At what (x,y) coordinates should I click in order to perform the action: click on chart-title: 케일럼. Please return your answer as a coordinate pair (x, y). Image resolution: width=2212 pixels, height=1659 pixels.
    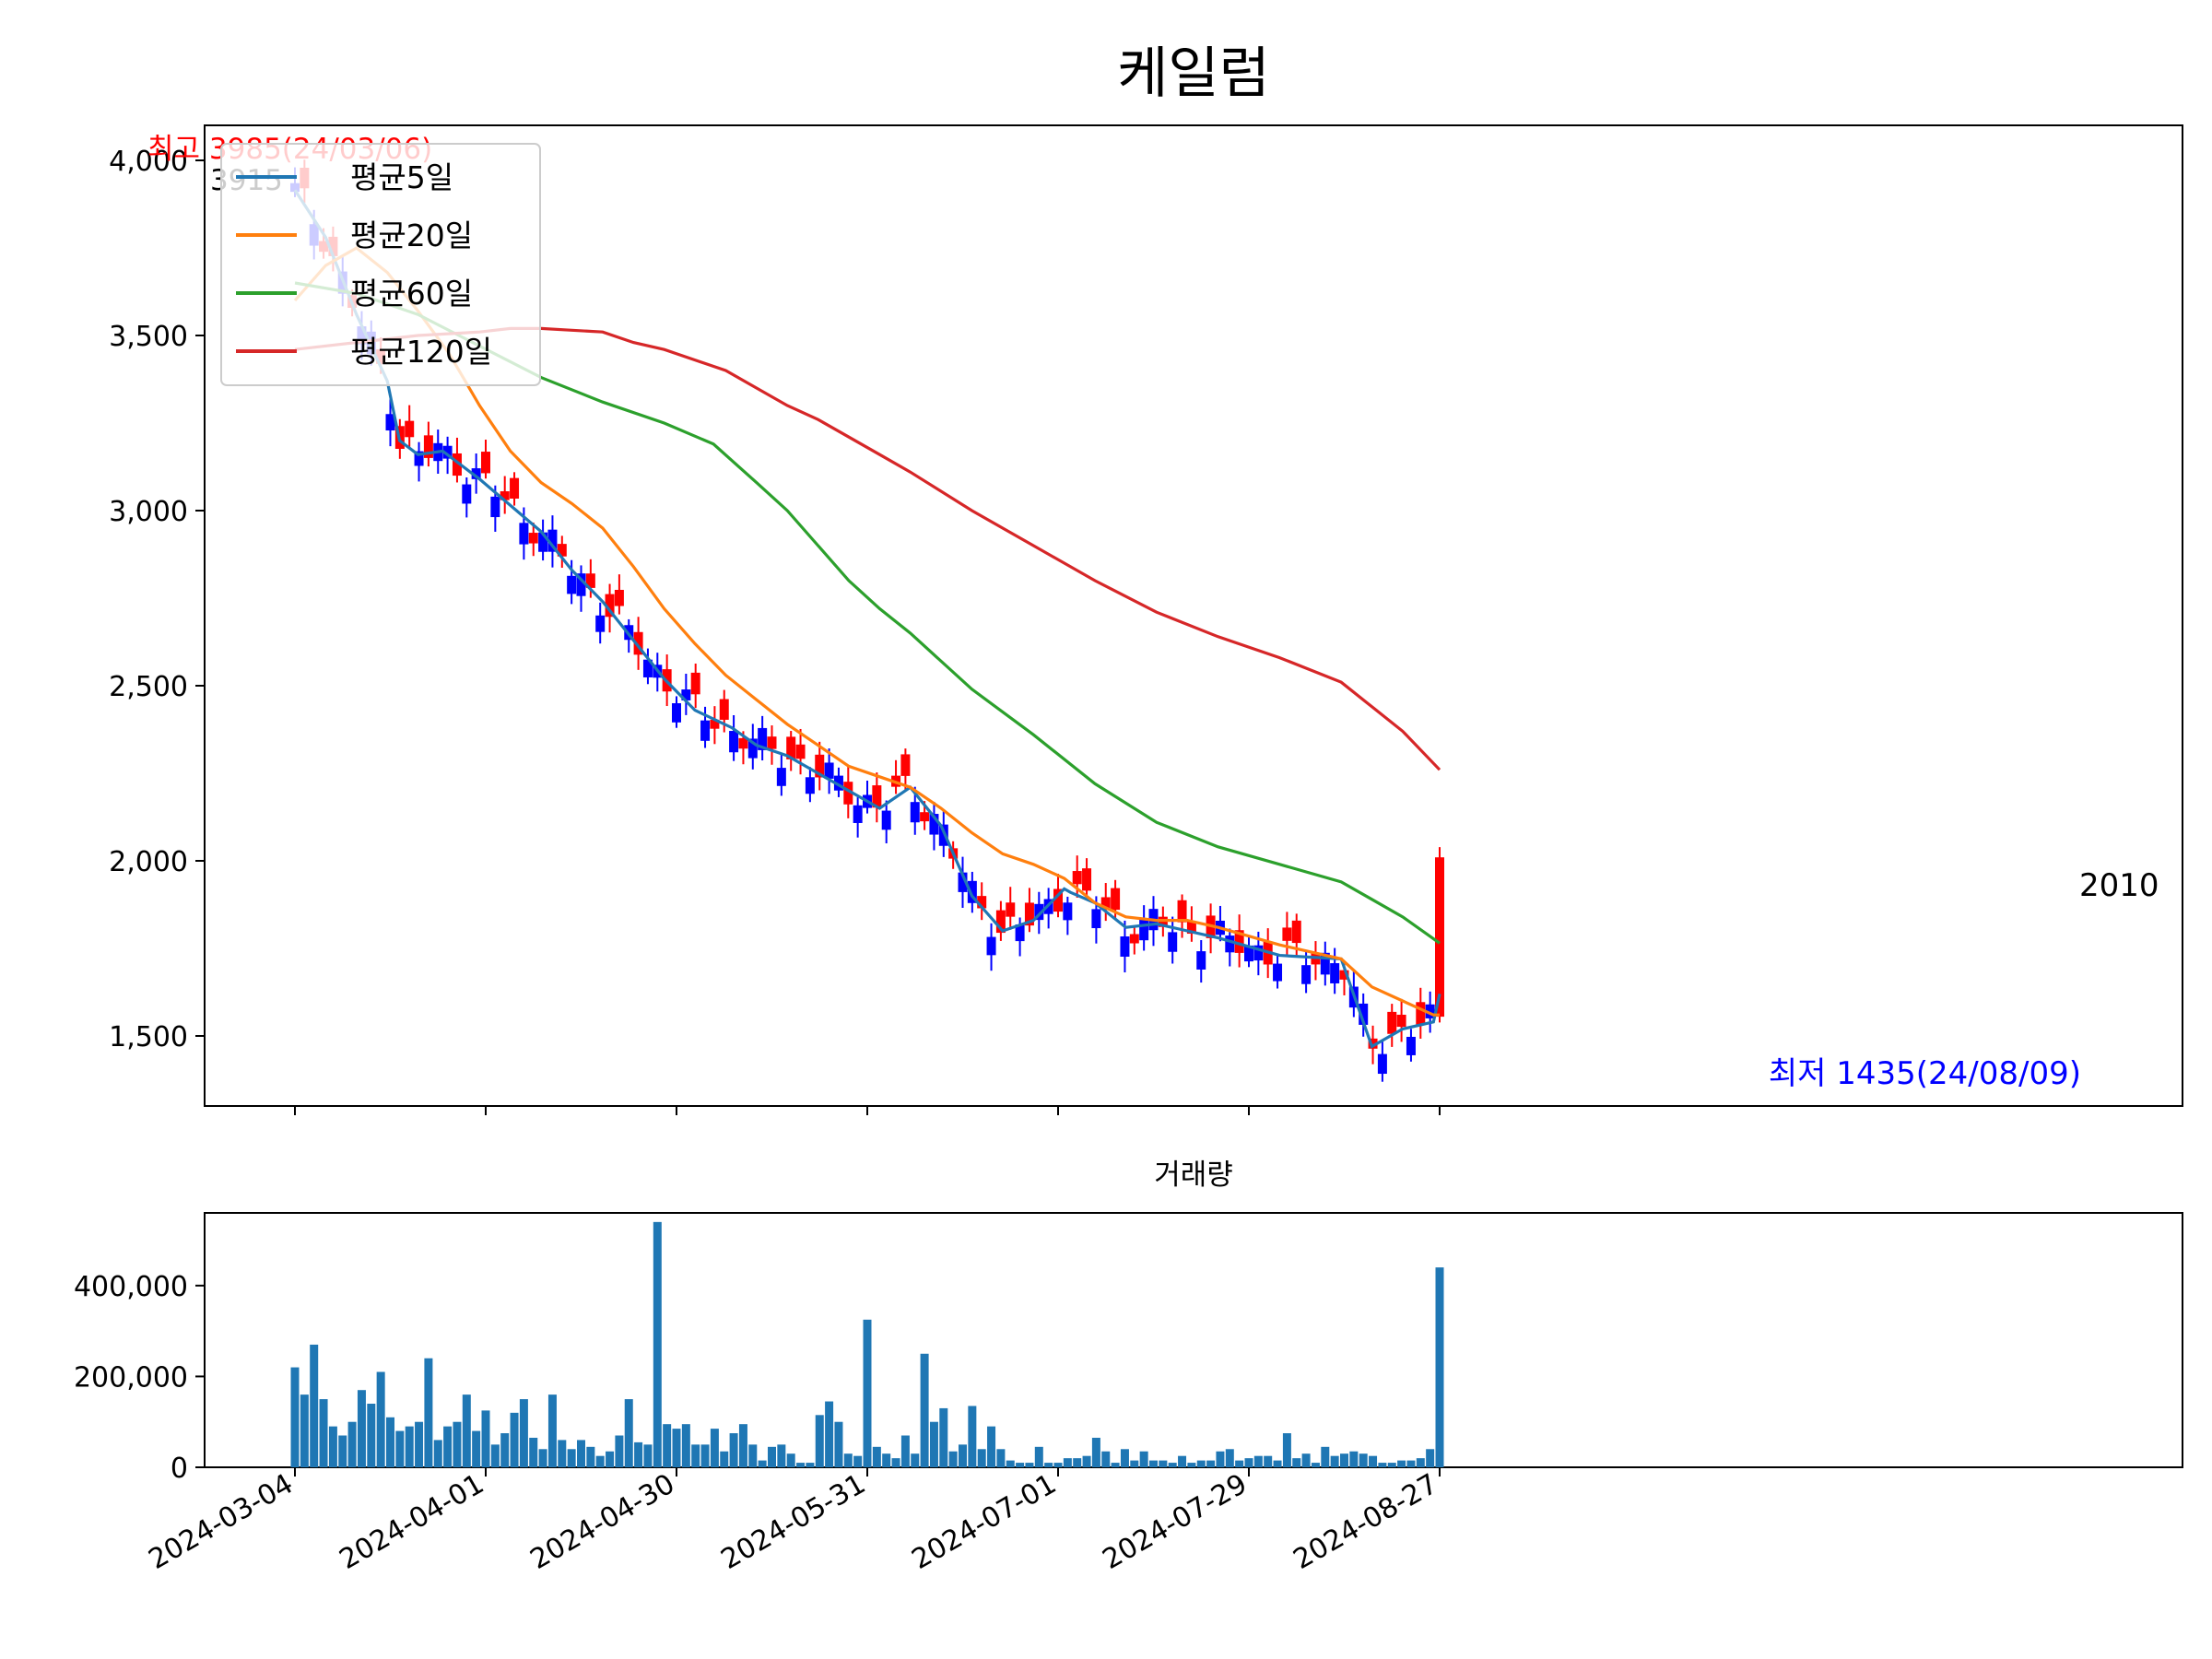
    Looking at the image, I should click on (1193, 73).